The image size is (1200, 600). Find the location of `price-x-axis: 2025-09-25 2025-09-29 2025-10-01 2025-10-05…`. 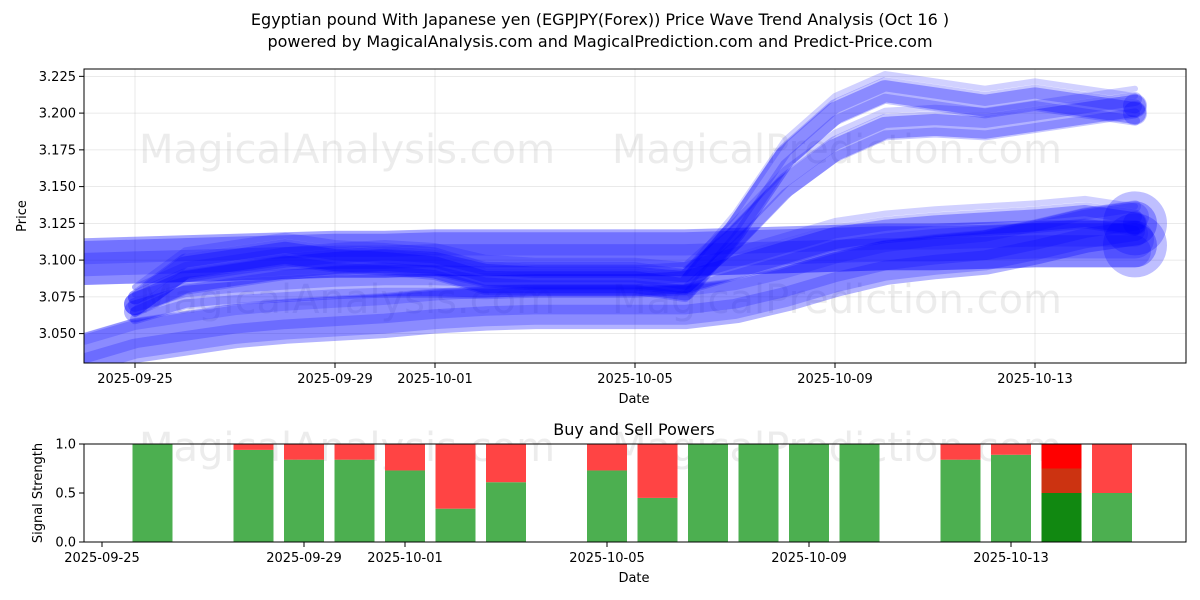

price-x-axis: 2025-09-25 2025-09-29 2025-10-01 2025-10-05… is located at coordinates (585, 375).